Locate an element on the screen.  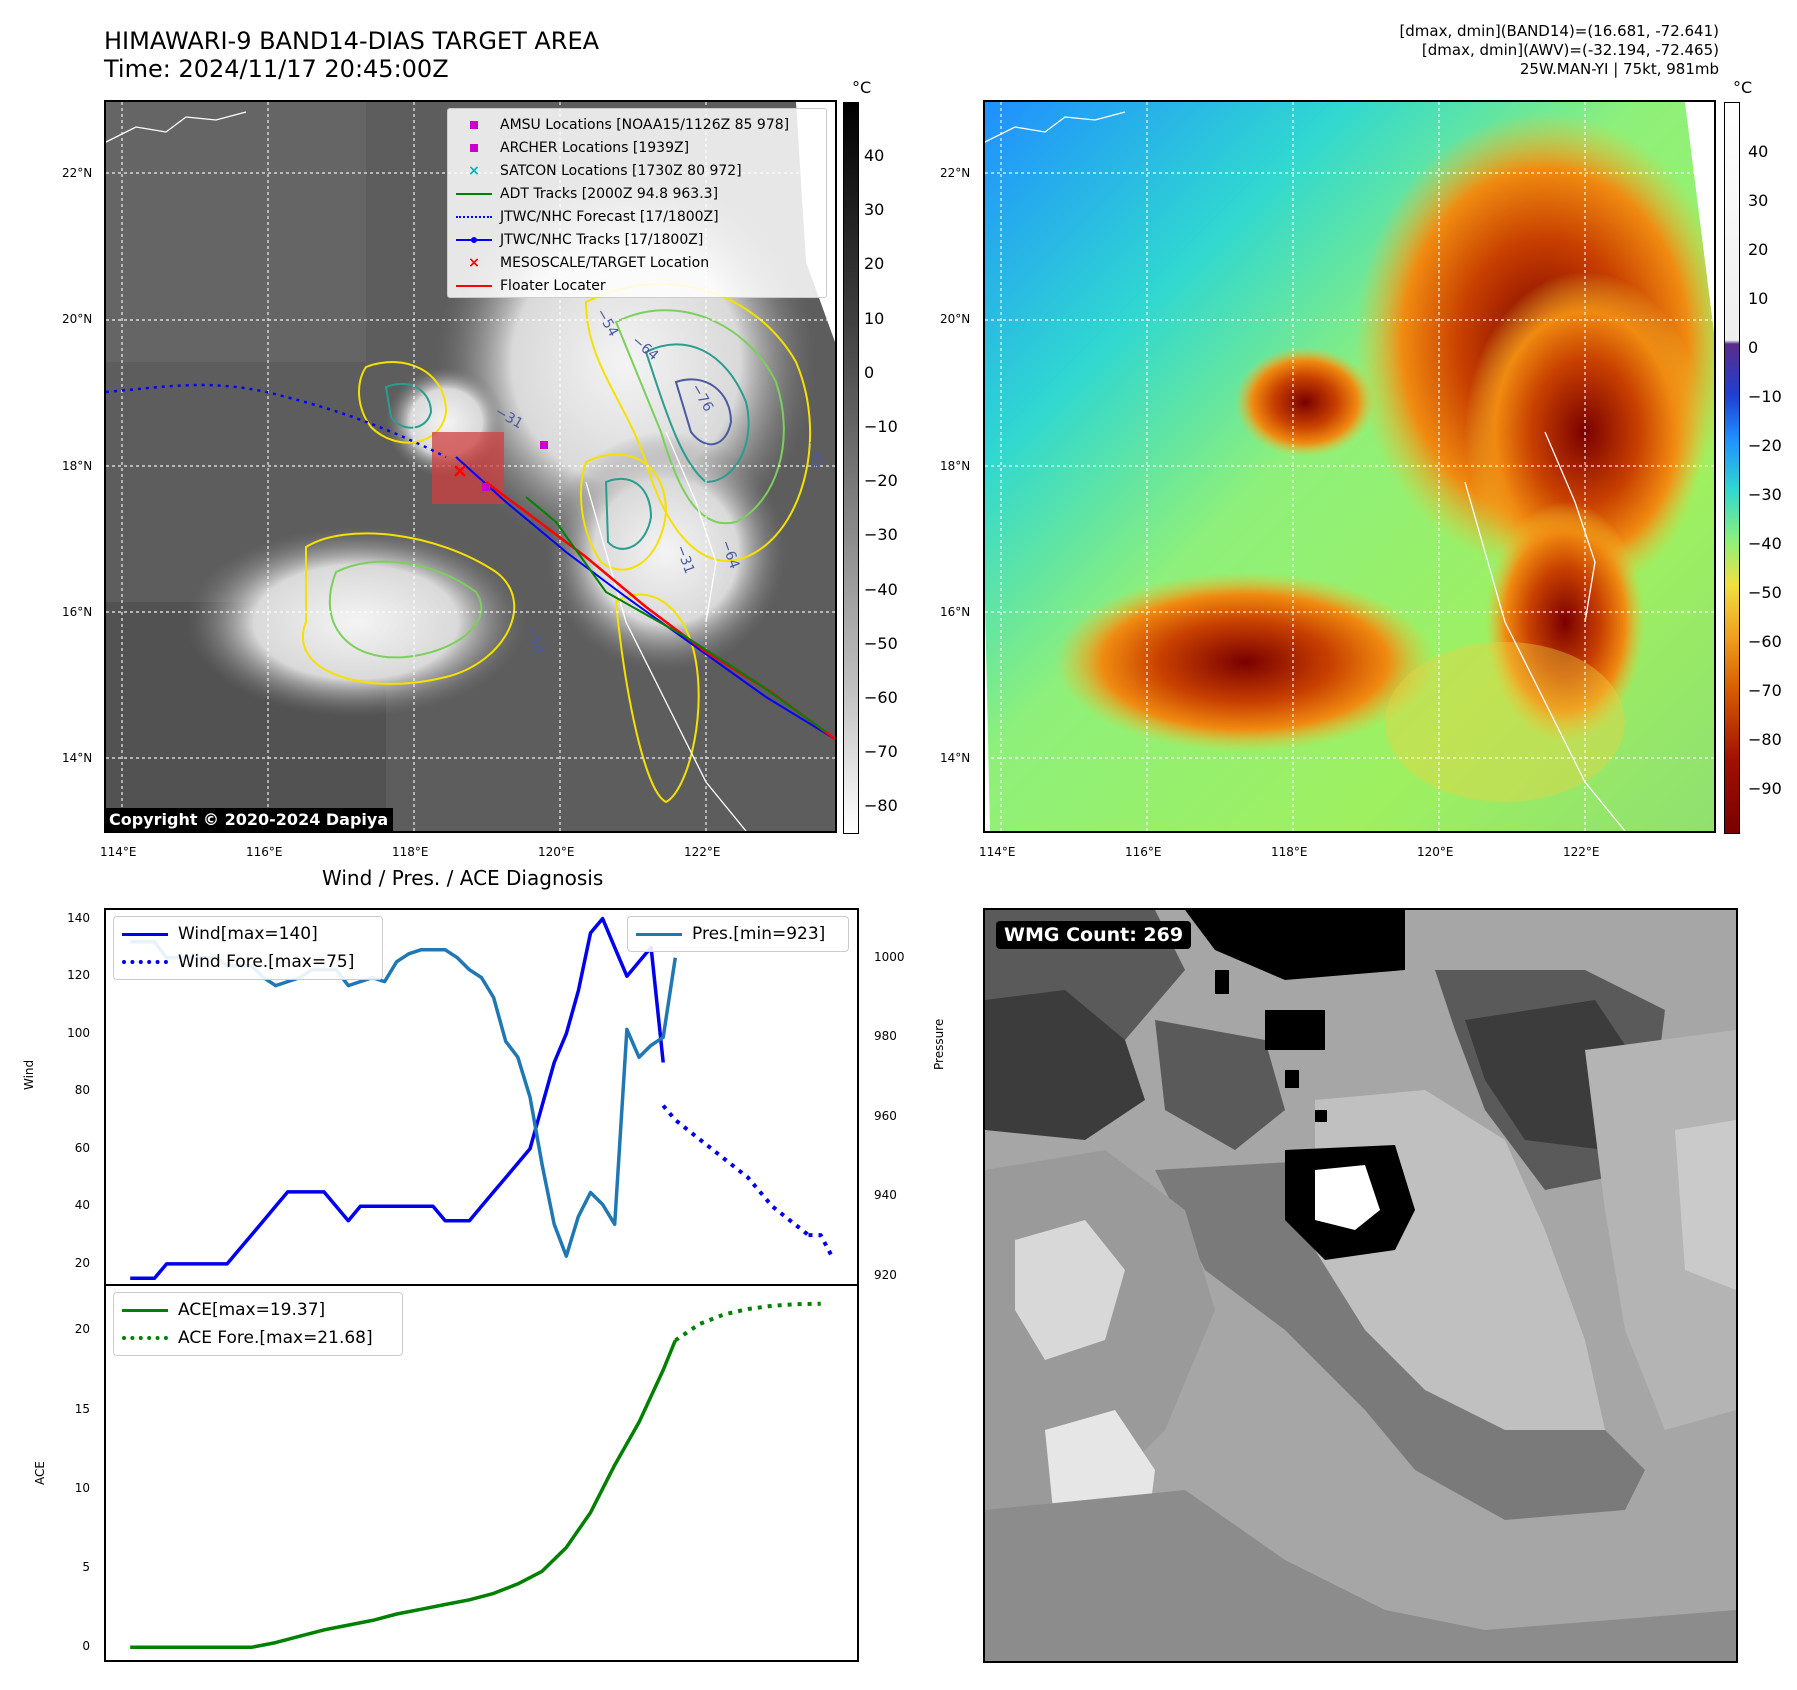
pressure-ytick: 960 is located at coordinates (885, 1115).